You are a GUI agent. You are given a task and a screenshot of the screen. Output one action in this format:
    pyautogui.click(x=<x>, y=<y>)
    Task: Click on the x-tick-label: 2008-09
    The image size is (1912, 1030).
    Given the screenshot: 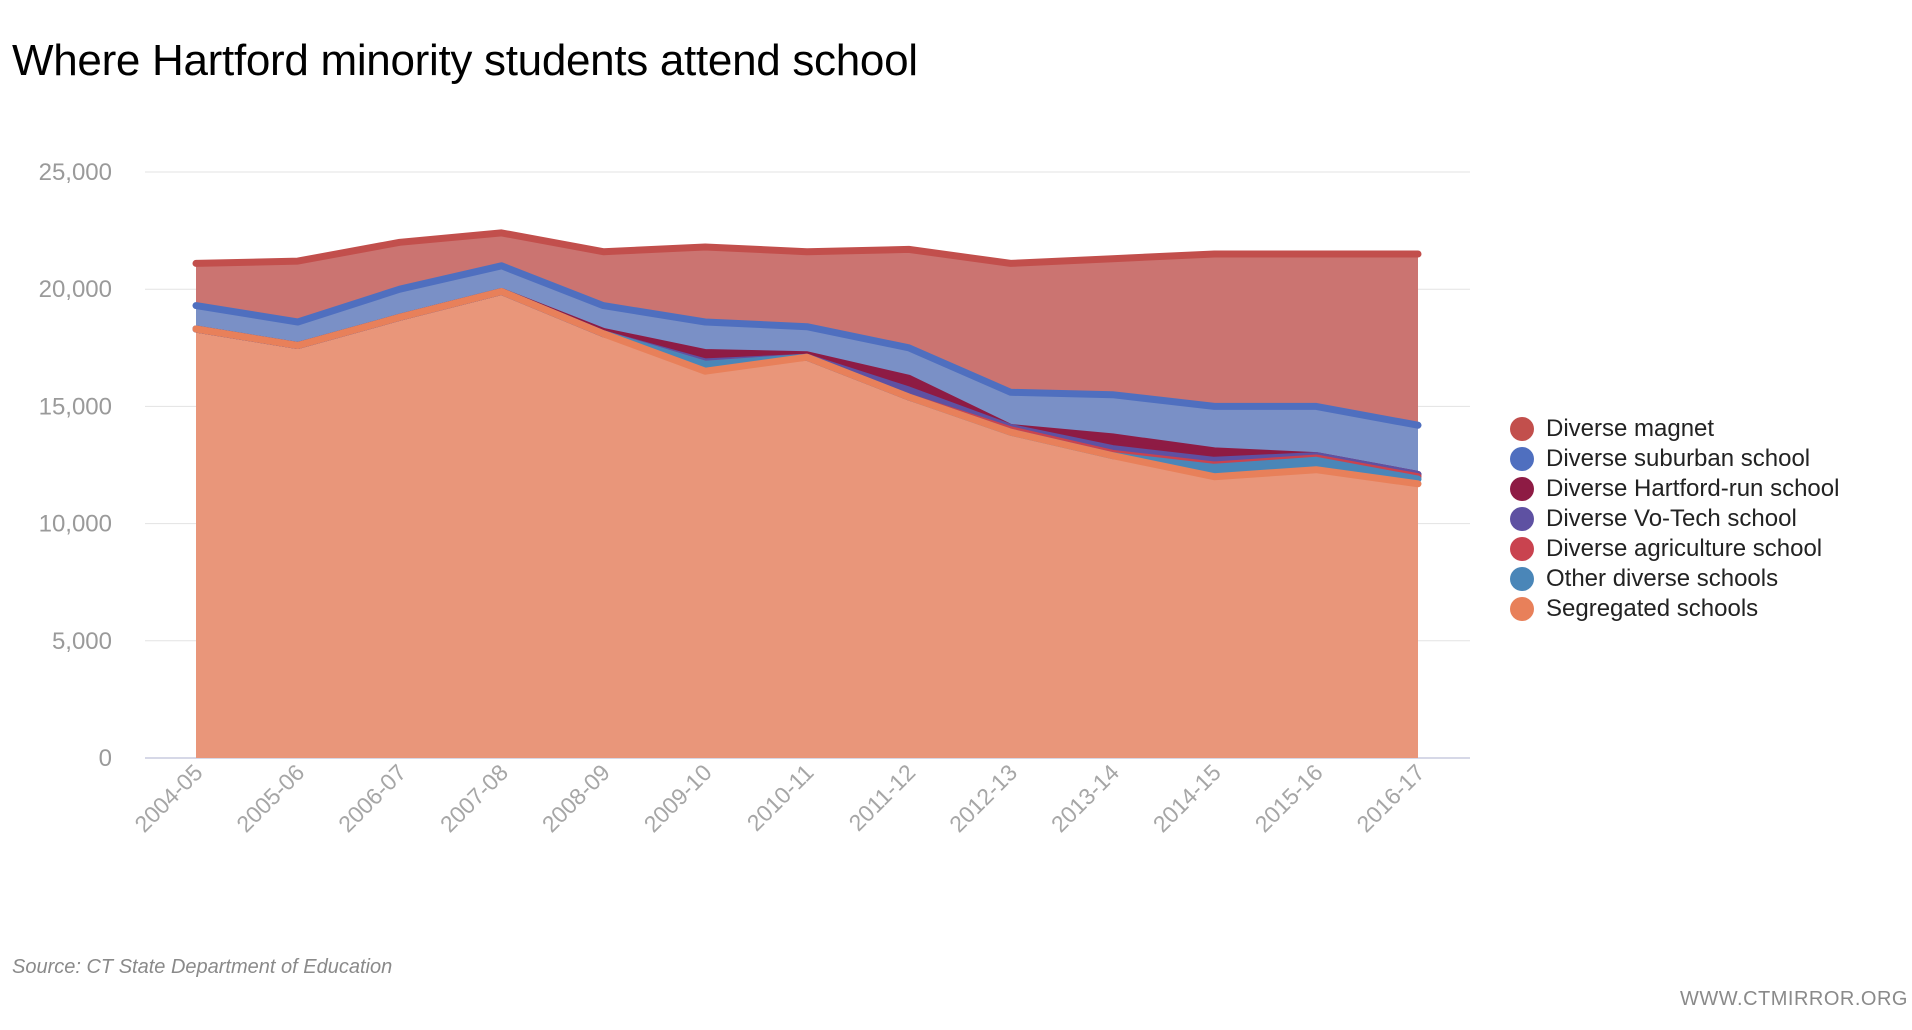 What is the action you would take?
    pyautogui.click(x=576, y=798)
    